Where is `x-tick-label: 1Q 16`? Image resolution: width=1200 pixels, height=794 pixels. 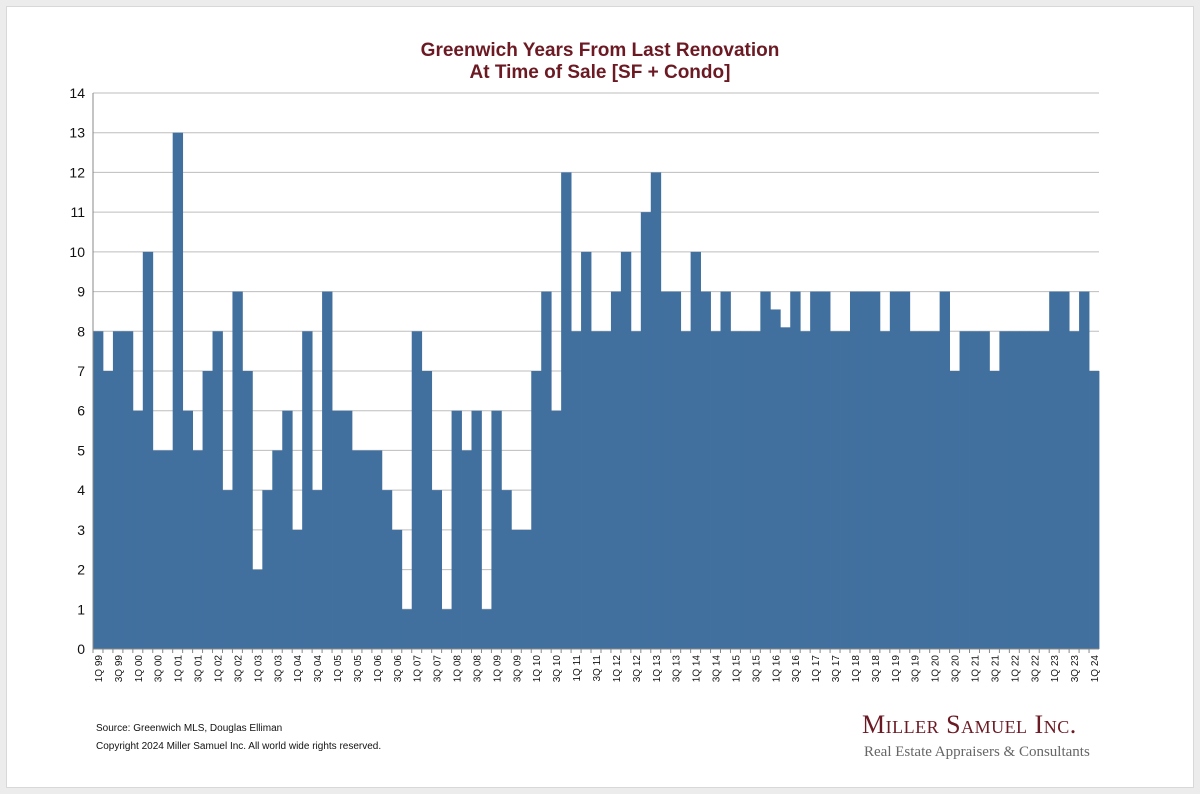
x-tick-label: 1Q 16 is located at coordinates (776, 669).